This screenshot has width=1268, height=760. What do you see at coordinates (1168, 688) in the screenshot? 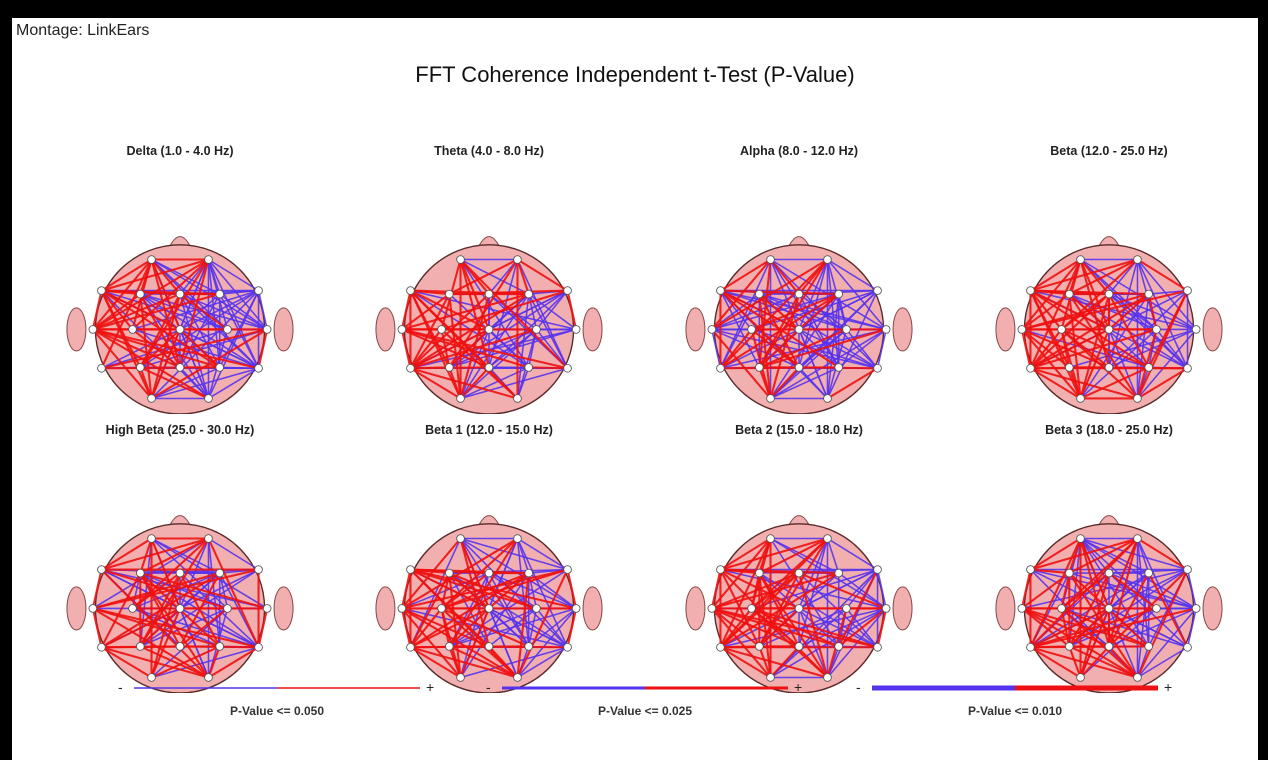
I see `legend-plus-sign: +` at bounding box center [1168, 688].